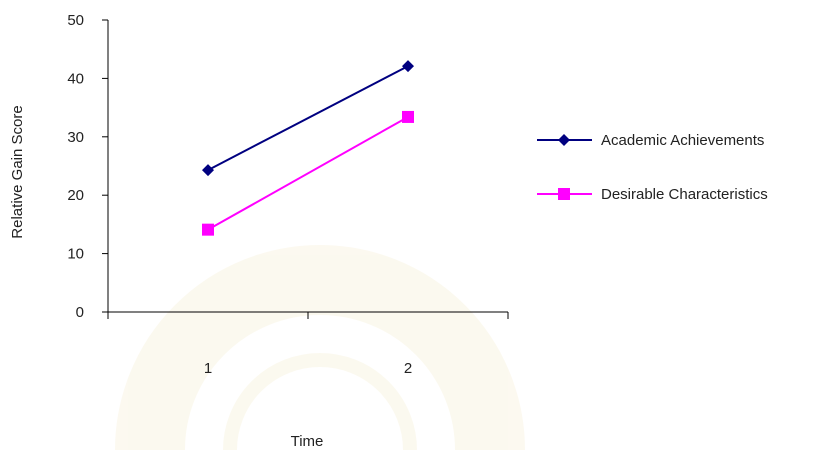 Image resolution: width=823 pixels, height=450 pixels. I want to click on legend-item: Academic Achievements, so click(650, 140).